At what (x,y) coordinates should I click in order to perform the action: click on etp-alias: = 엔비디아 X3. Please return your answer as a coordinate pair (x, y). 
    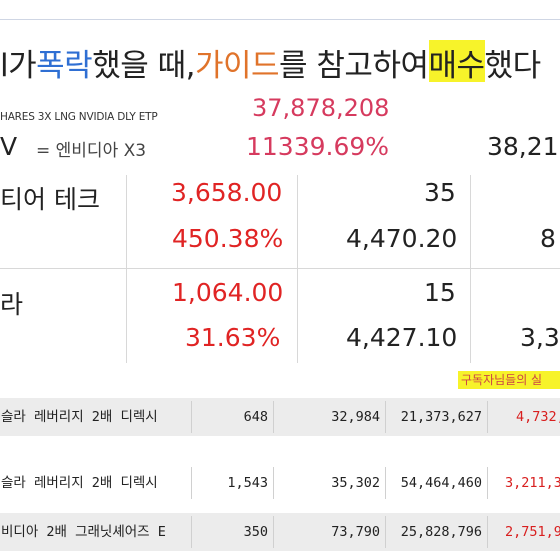
    Looking at the image, I should click on (91, 151).